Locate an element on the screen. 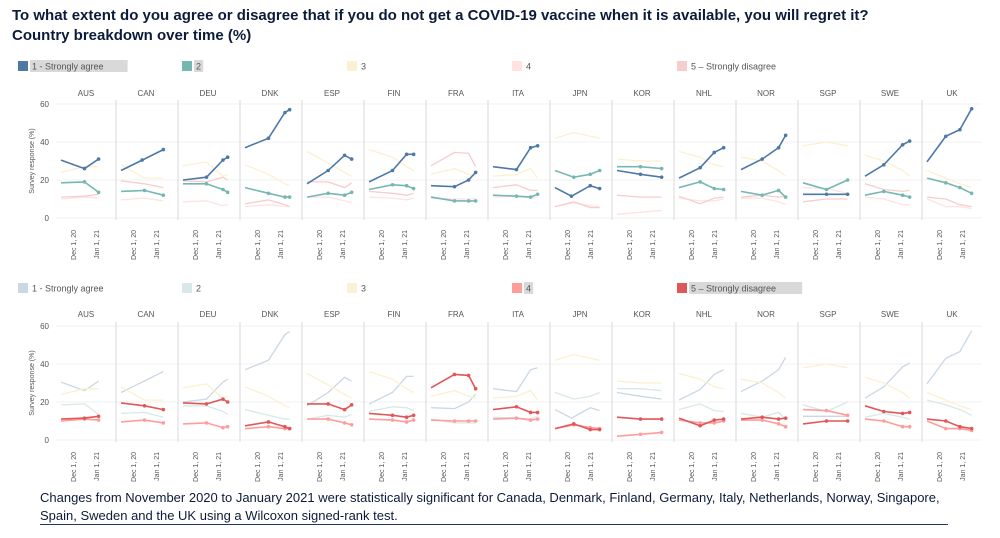 This screenshot has width=1000, height=538. country-header-2-DNK: DNK is located at coordinates (271, 314).